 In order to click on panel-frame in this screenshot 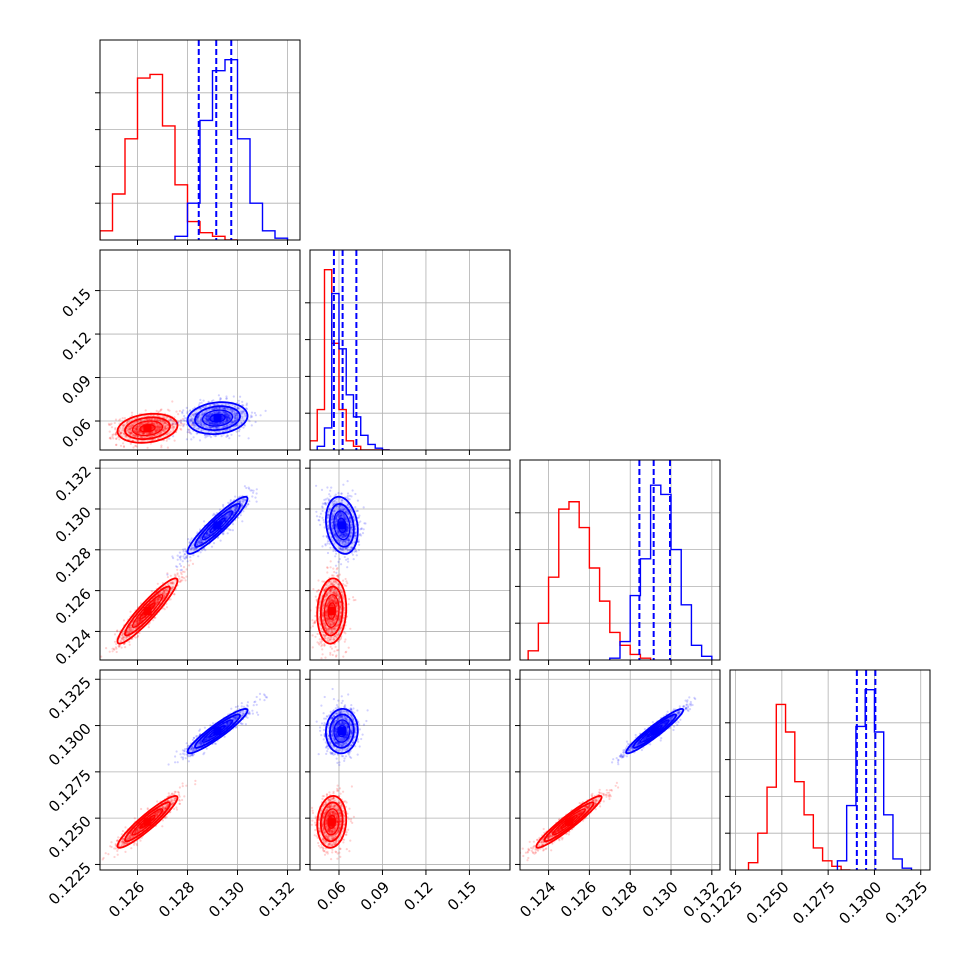, I will do `click(200, 350)`.